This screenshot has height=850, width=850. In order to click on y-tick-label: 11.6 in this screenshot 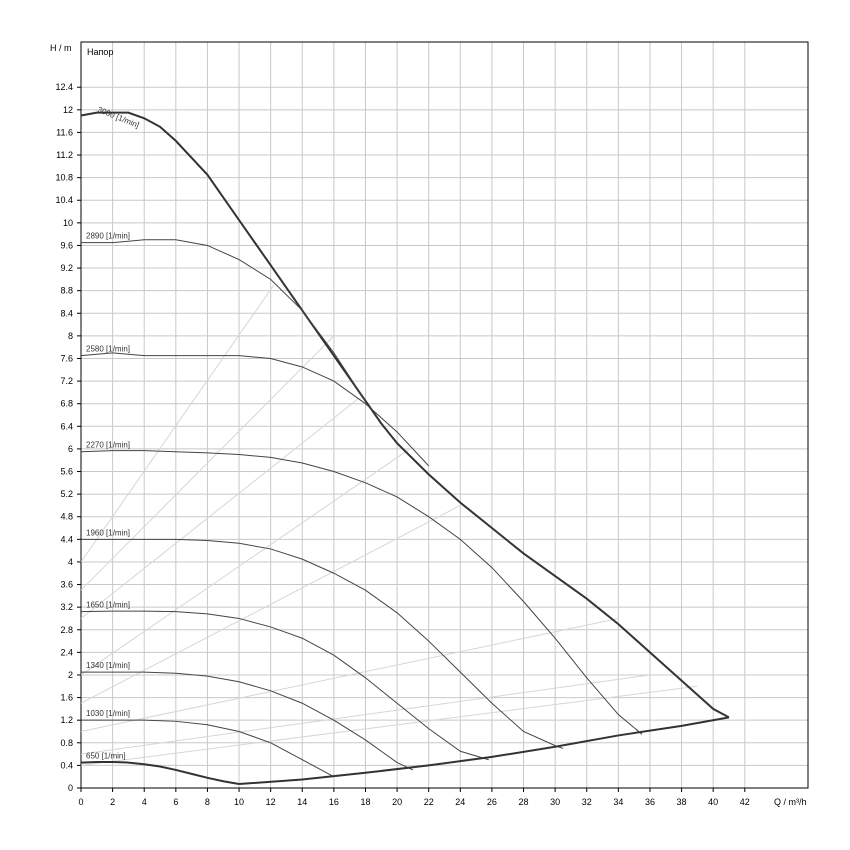, I will do `click(64, 132)`.